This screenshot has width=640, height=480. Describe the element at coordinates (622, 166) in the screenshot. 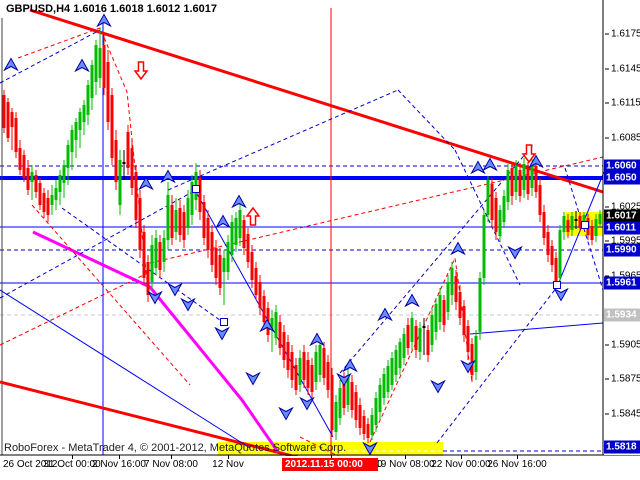

I see `price-level-badge: 1.6060` at that location.